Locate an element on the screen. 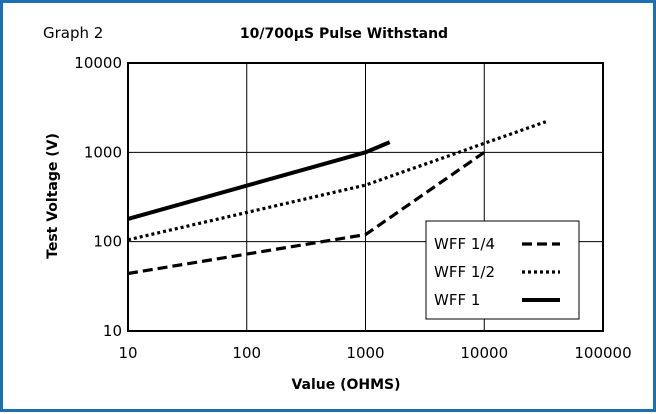  x-tick-labels: 10 100 1000 10000 100000 is located at coordinates (374, 353).